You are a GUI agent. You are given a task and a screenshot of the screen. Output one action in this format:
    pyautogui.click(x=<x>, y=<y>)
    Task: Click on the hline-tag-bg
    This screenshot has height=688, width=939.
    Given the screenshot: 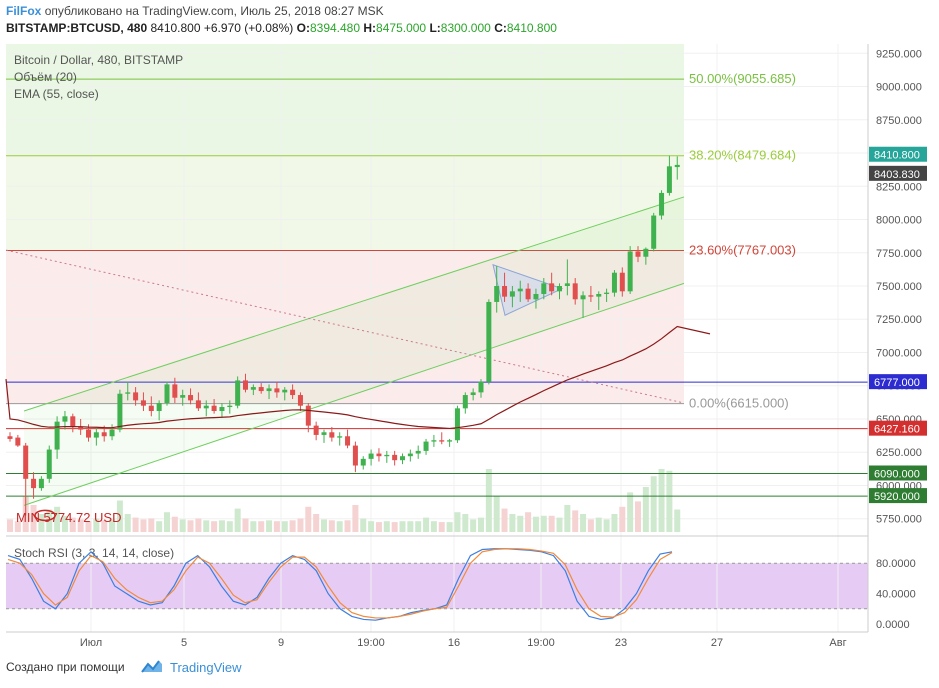 What is the action you would take?
    pyautogui.click(x=898, y=496)
    